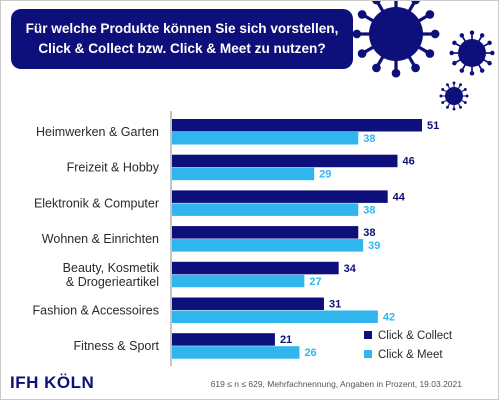  Describe the element at coordinates (408, 162) in the screenshot. I see `data-label: 46` at that location.